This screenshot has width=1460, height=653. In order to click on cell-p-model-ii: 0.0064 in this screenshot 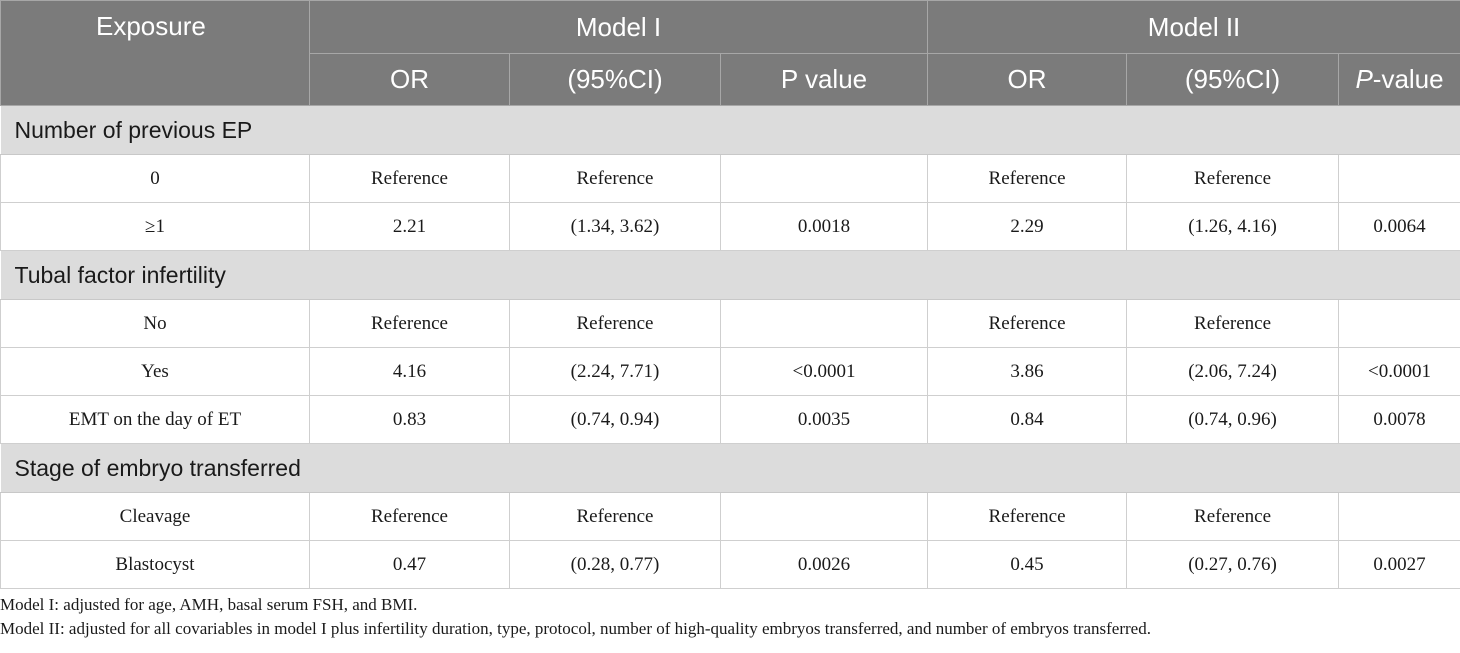, I will do `click(1399, 226)`.